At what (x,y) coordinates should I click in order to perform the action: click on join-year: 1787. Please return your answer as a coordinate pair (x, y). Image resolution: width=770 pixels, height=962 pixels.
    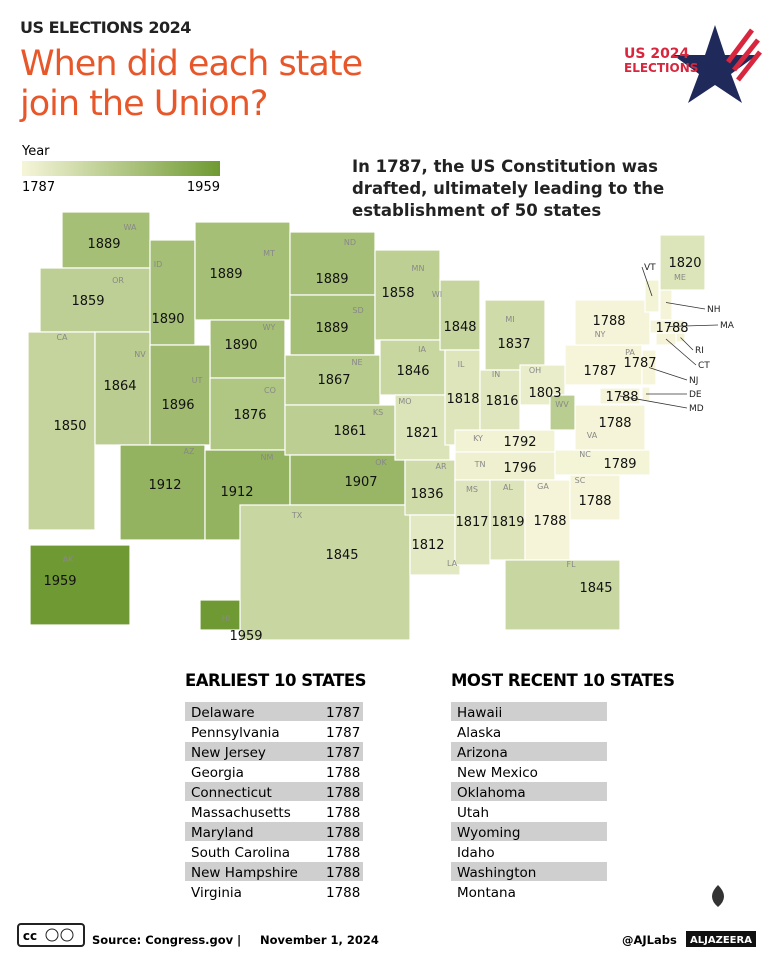
    Looking at the image, I should click on (343, 753).